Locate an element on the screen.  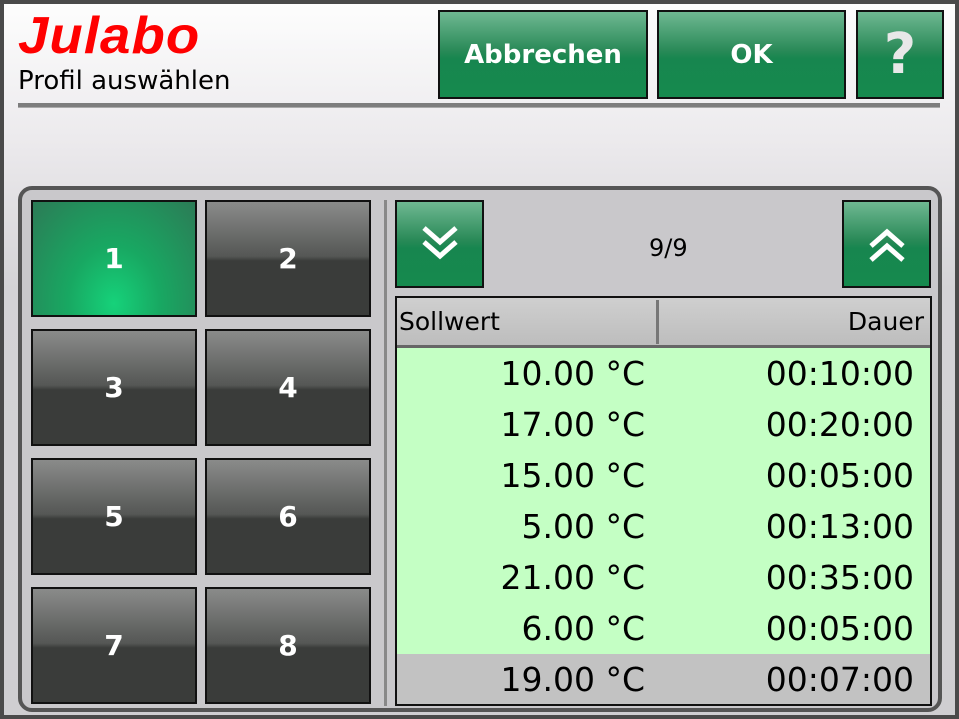
duration-cell: 00:20:00 is located at coordinates (839, 424).